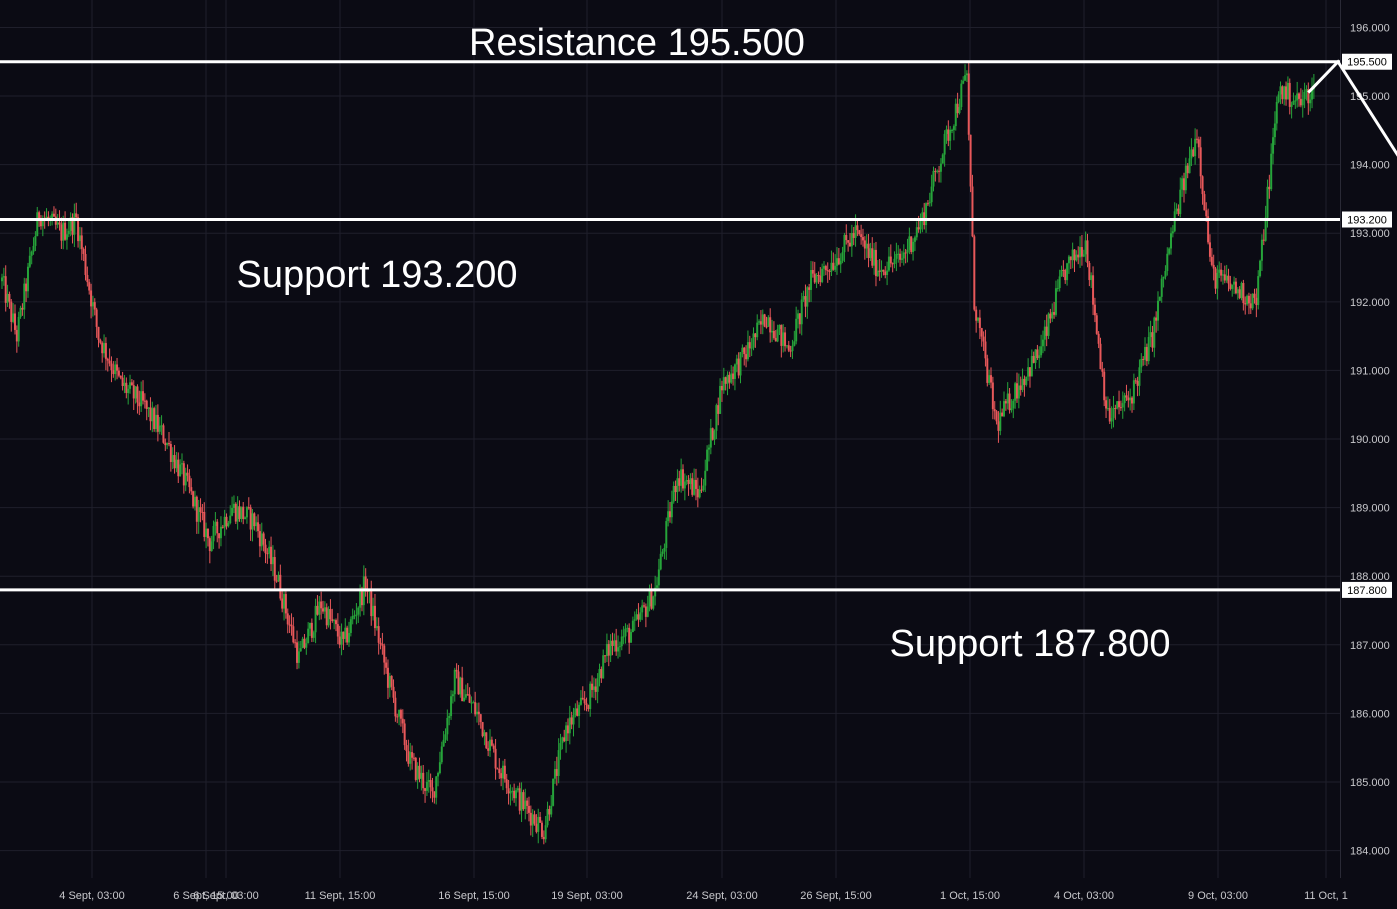  I want to click on level-annotation: Support 187.800, so click(1029, 644).